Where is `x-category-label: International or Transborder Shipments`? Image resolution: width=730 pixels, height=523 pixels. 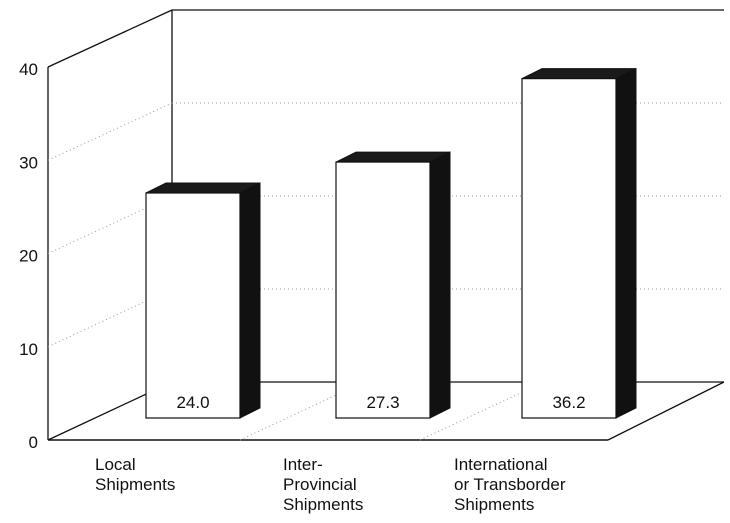 x-category-label: International or Transborder Shipments is located at coordinates (510, 484).